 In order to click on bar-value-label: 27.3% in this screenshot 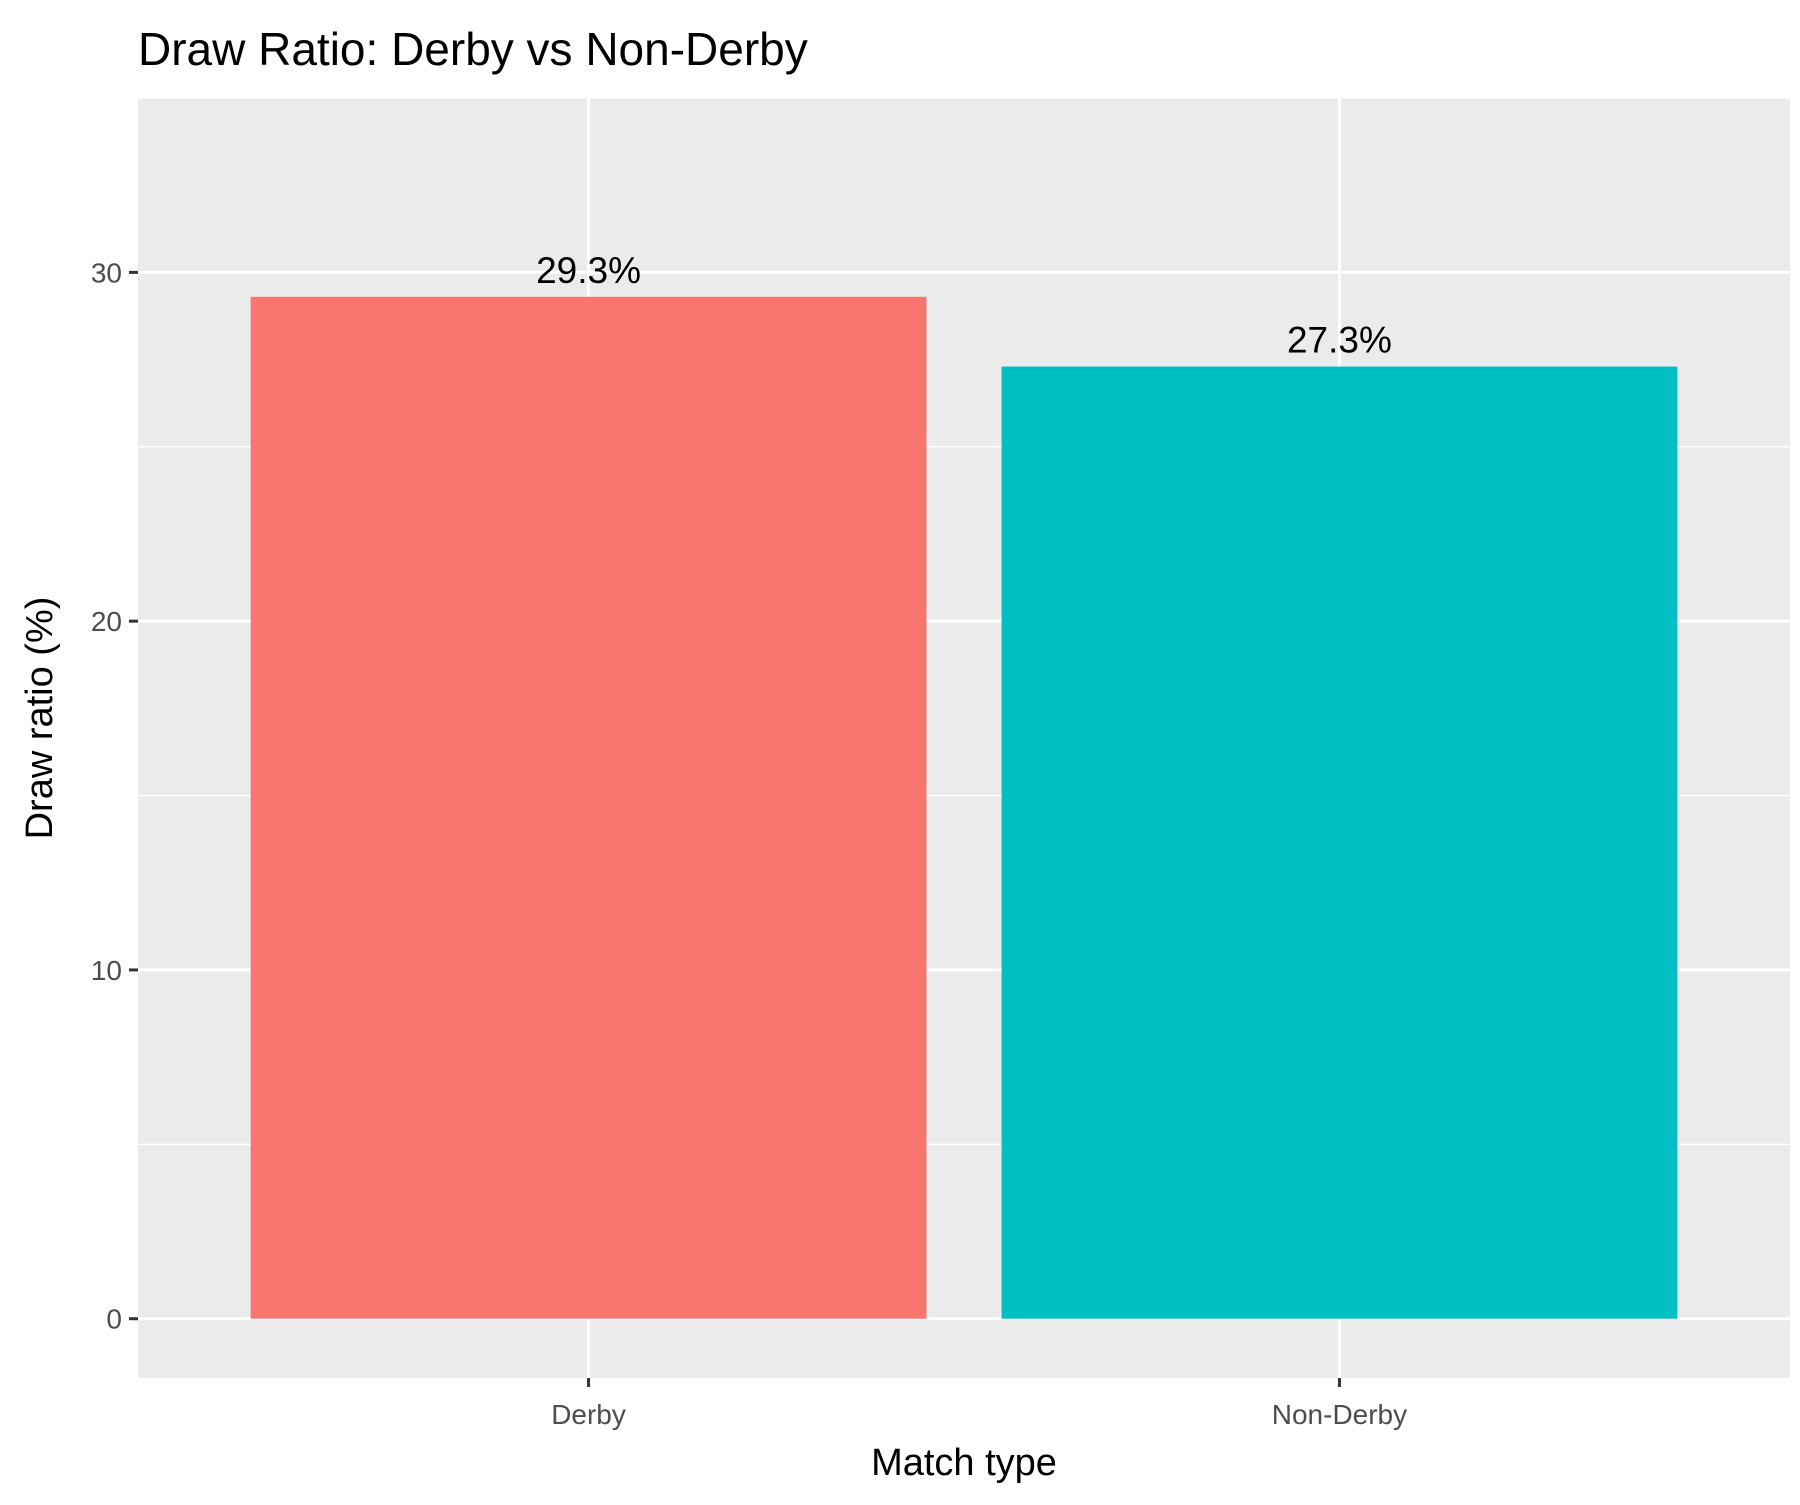, I will do `click(1339, 340)`.